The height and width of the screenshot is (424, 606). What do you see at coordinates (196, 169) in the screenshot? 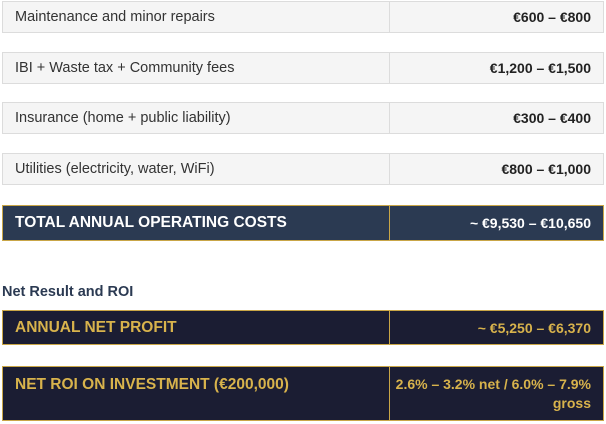
I see `cost-label: Utilities (electricity, water, WiFi)` at bounding box center [196, 169].